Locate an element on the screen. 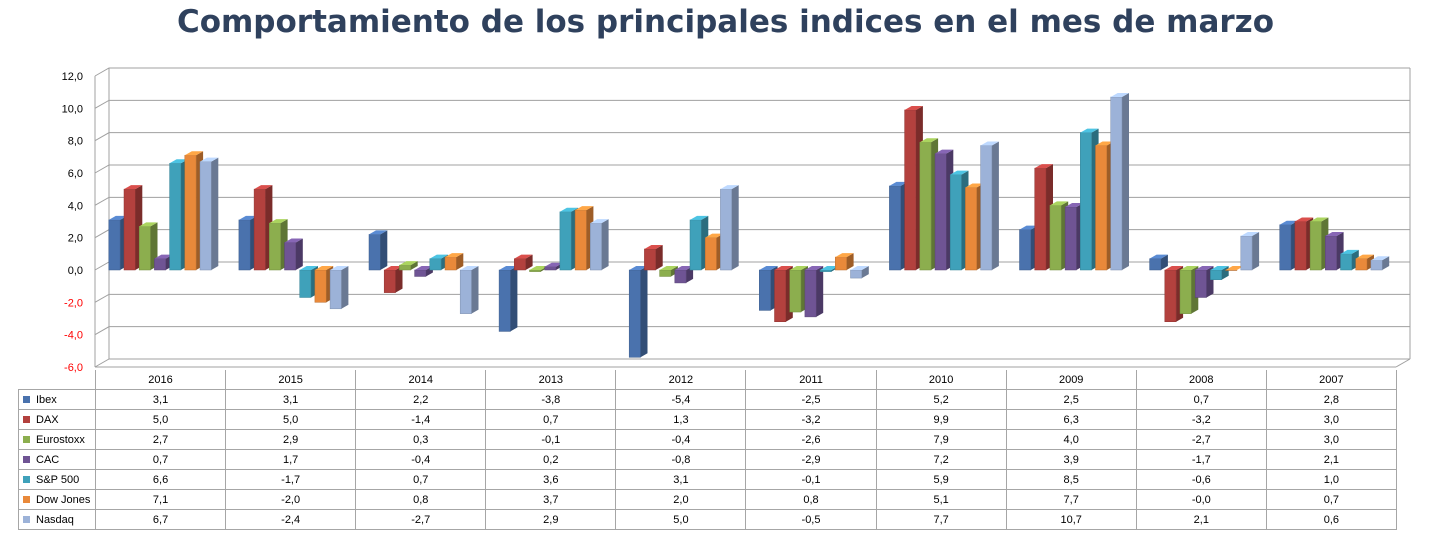 The height and width of the screenshot is (539, 1451). data-label: -2,6 is located at coordinates (811, 439).